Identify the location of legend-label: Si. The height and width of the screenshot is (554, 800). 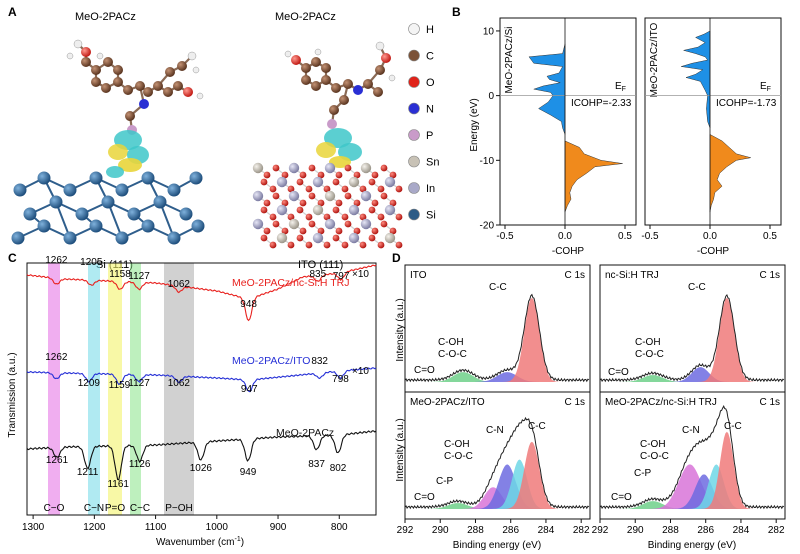
(431, 216).